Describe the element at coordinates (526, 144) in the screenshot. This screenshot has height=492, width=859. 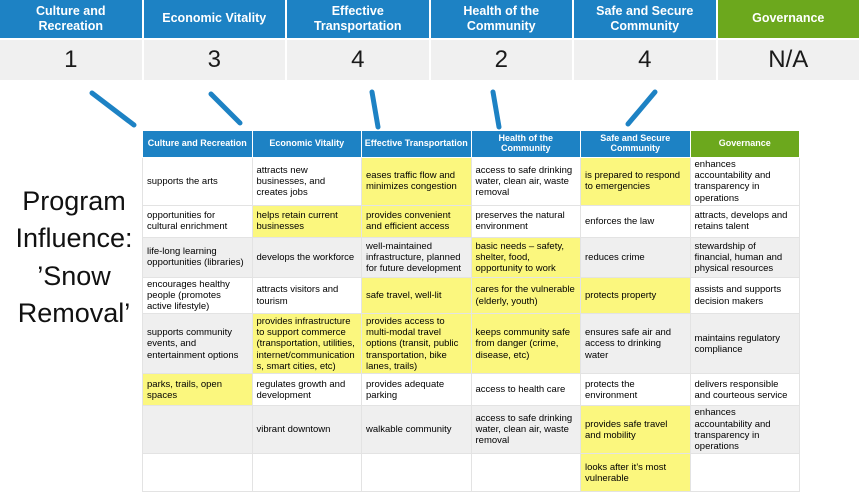
I see `matrix-header-health-of-the-community: Health of the Community` at that location.